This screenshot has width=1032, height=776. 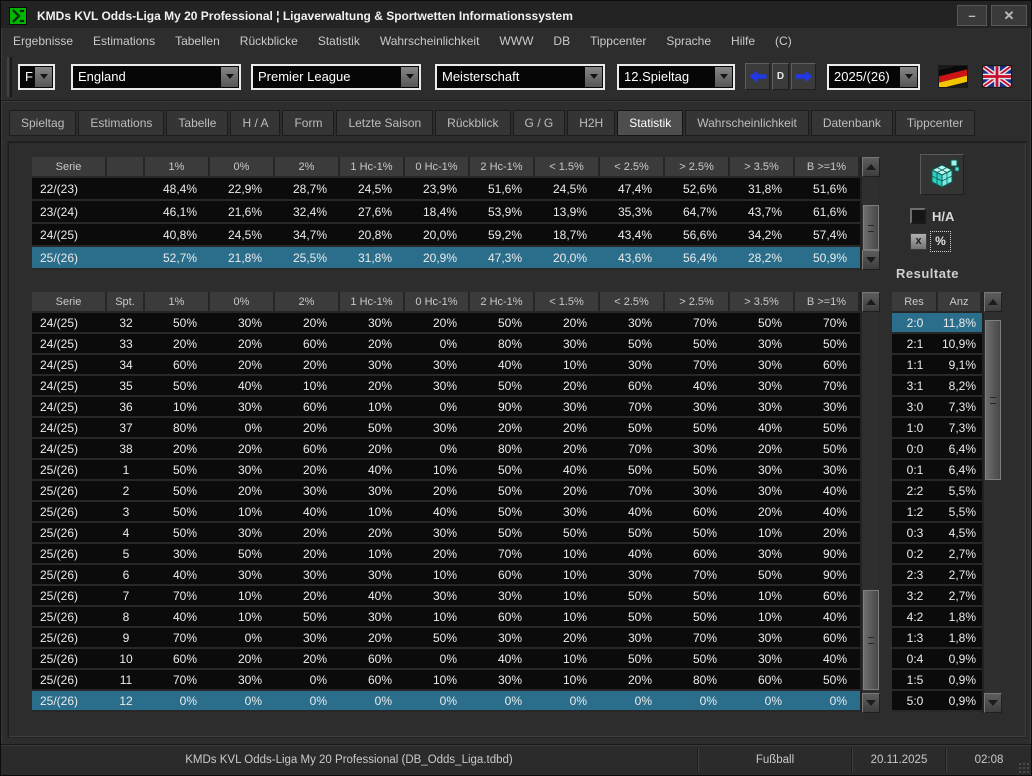 I want to click on tab-estimations: Estimations, so click(x=121, y=123).